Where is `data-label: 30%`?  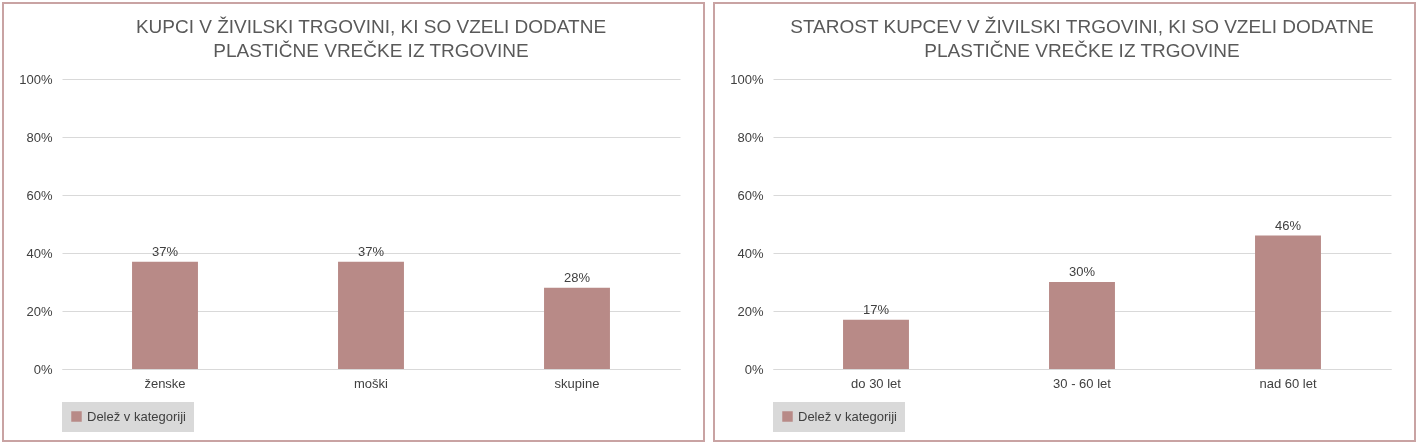
data-label: 30% is located at coordinates (1082, 271).